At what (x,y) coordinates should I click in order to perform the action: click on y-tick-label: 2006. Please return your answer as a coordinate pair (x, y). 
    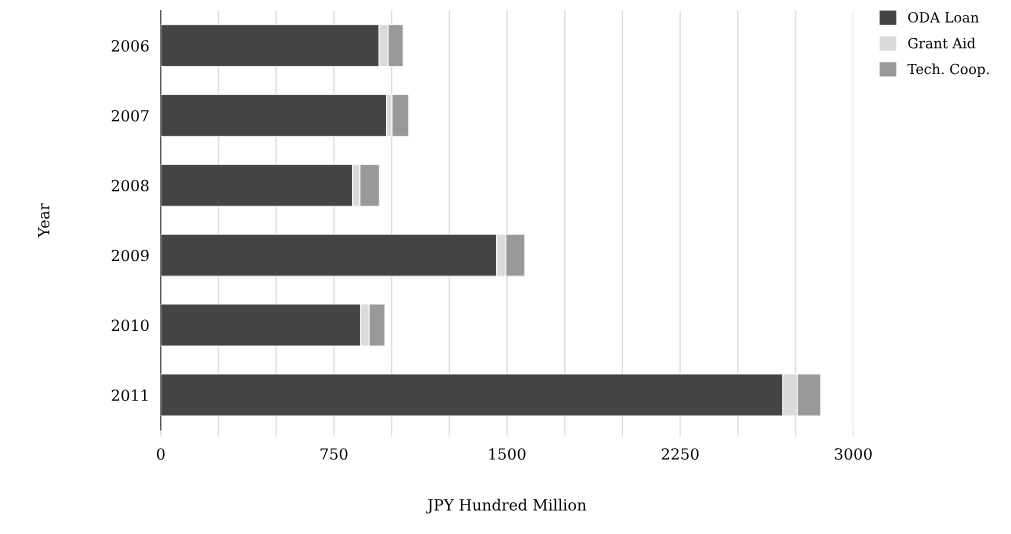
    Looking at the image, I should click on (130, 46).